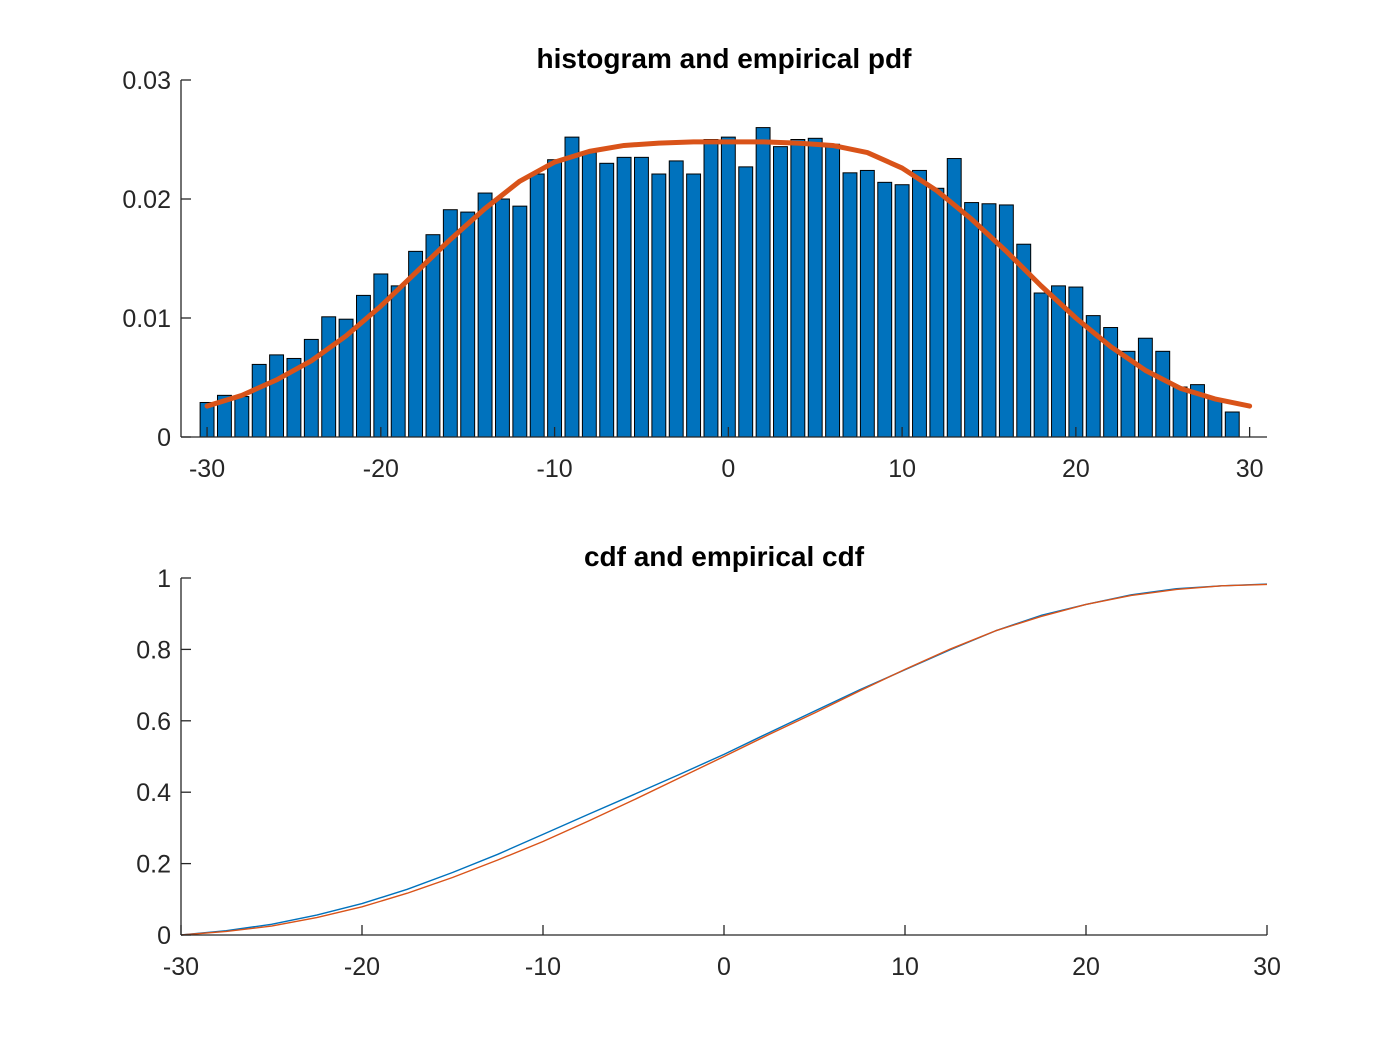 The height and width of the screenshot is (1050, 1400). I want to click on y-tick-label: 0.2, so click(153, 865).